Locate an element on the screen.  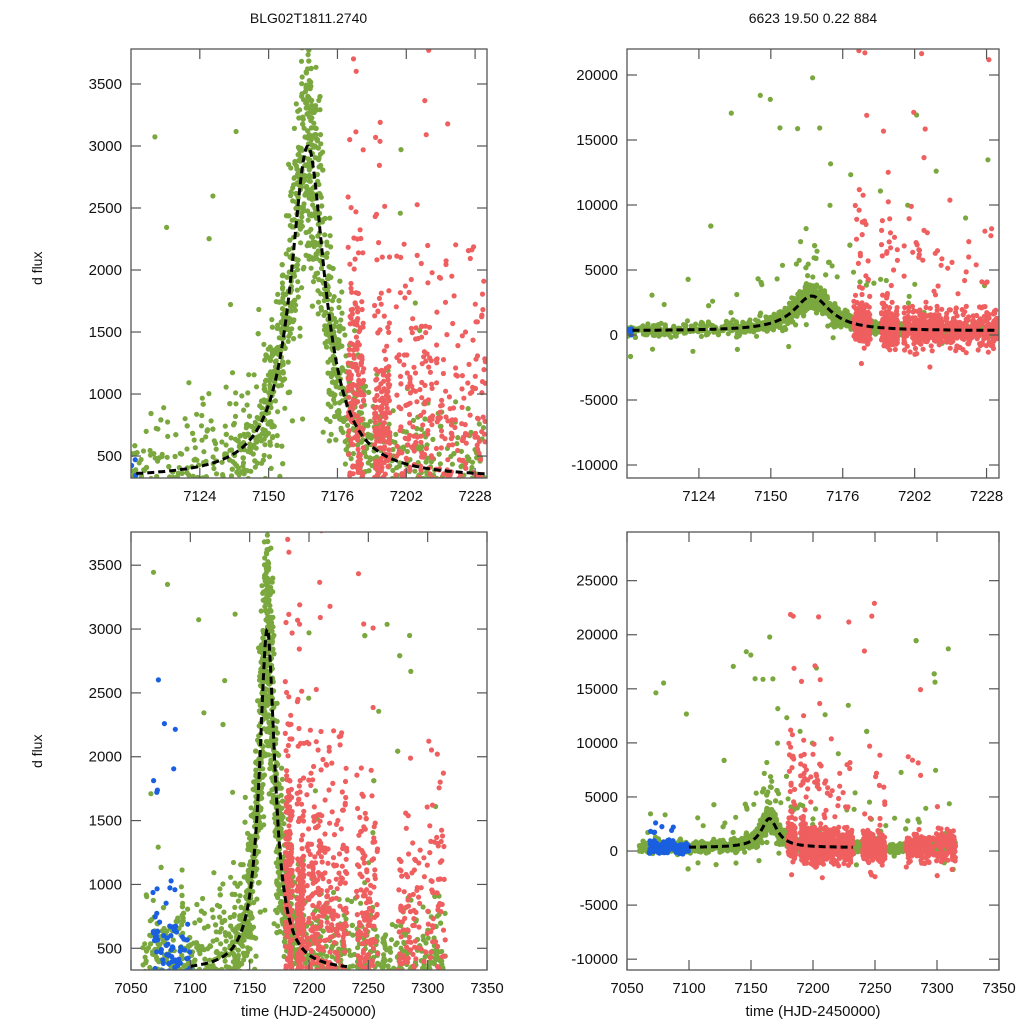
plot-frame is located at coordinates (309, 263).